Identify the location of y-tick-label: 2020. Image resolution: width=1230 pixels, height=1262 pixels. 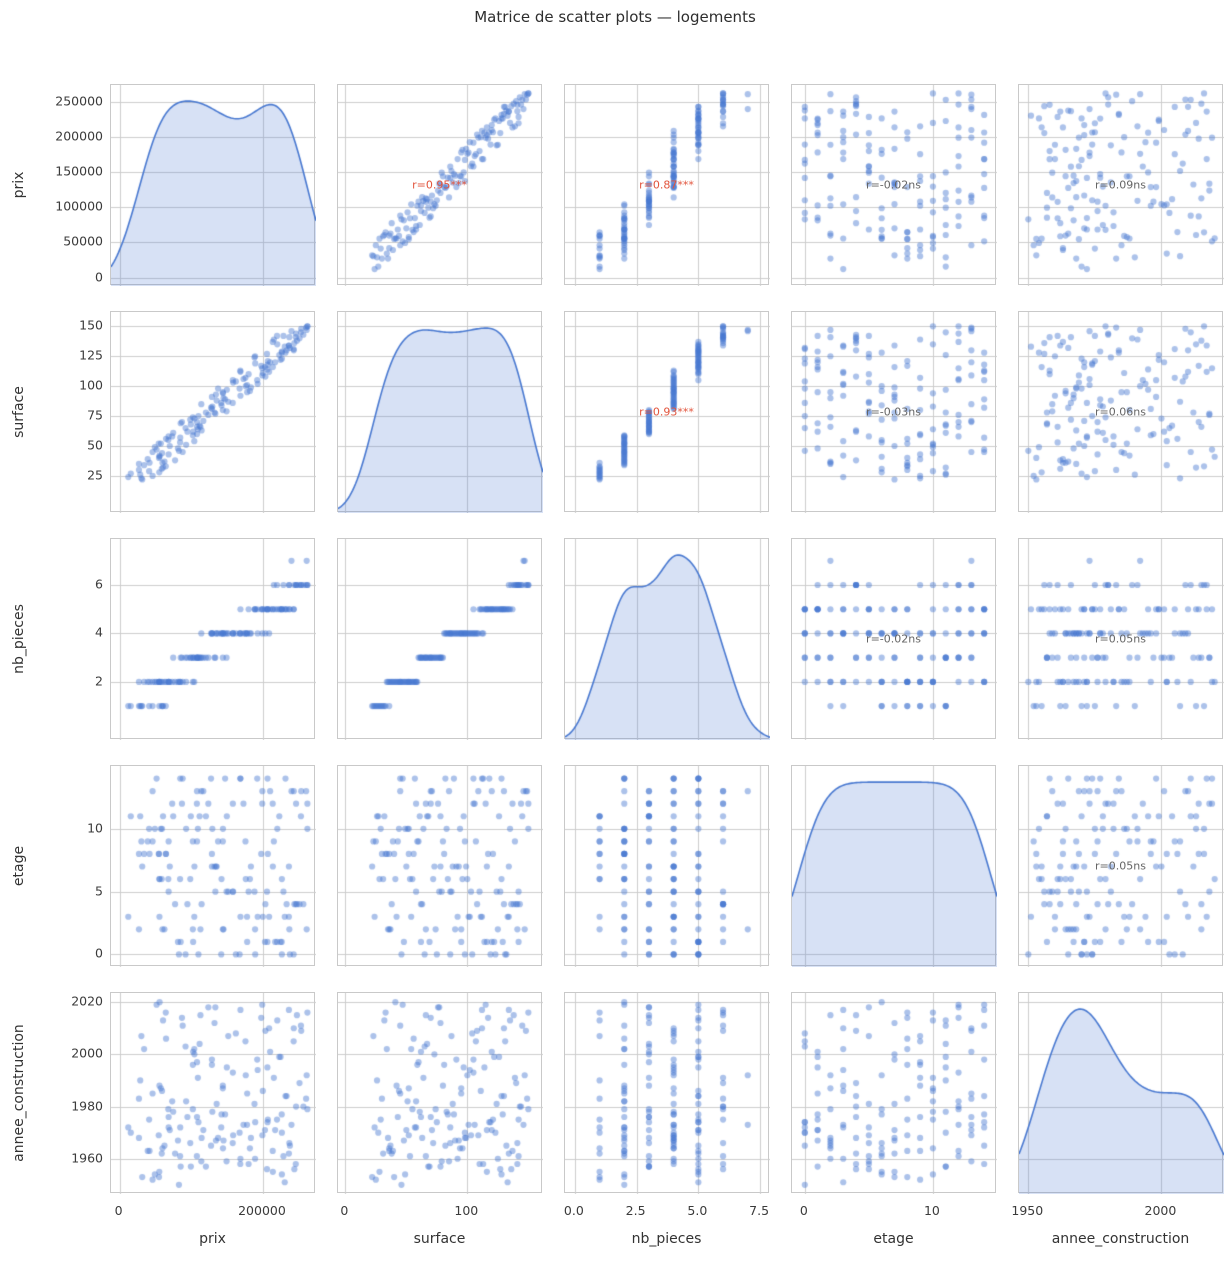
(87, 1001).